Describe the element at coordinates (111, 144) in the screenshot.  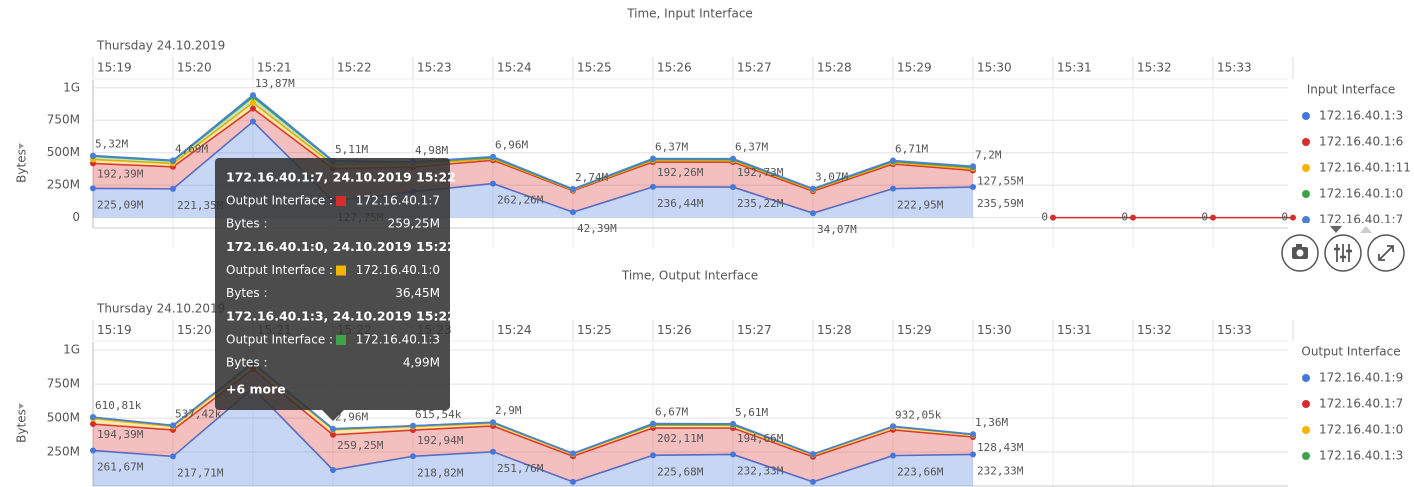
I see `data-label: 5,32M` at that location.